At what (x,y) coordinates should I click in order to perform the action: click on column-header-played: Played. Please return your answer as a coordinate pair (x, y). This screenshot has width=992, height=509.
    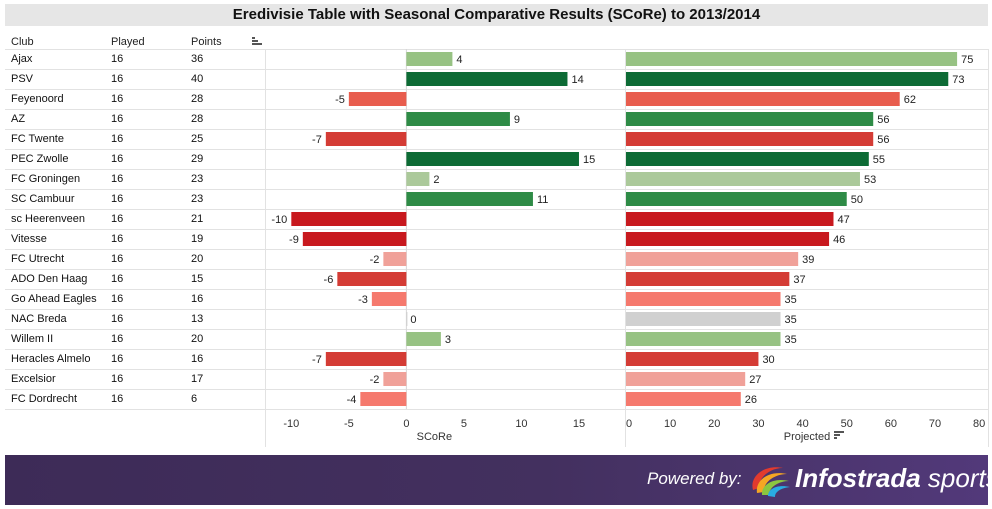
    Looking at the image, I should click on (128, 42).